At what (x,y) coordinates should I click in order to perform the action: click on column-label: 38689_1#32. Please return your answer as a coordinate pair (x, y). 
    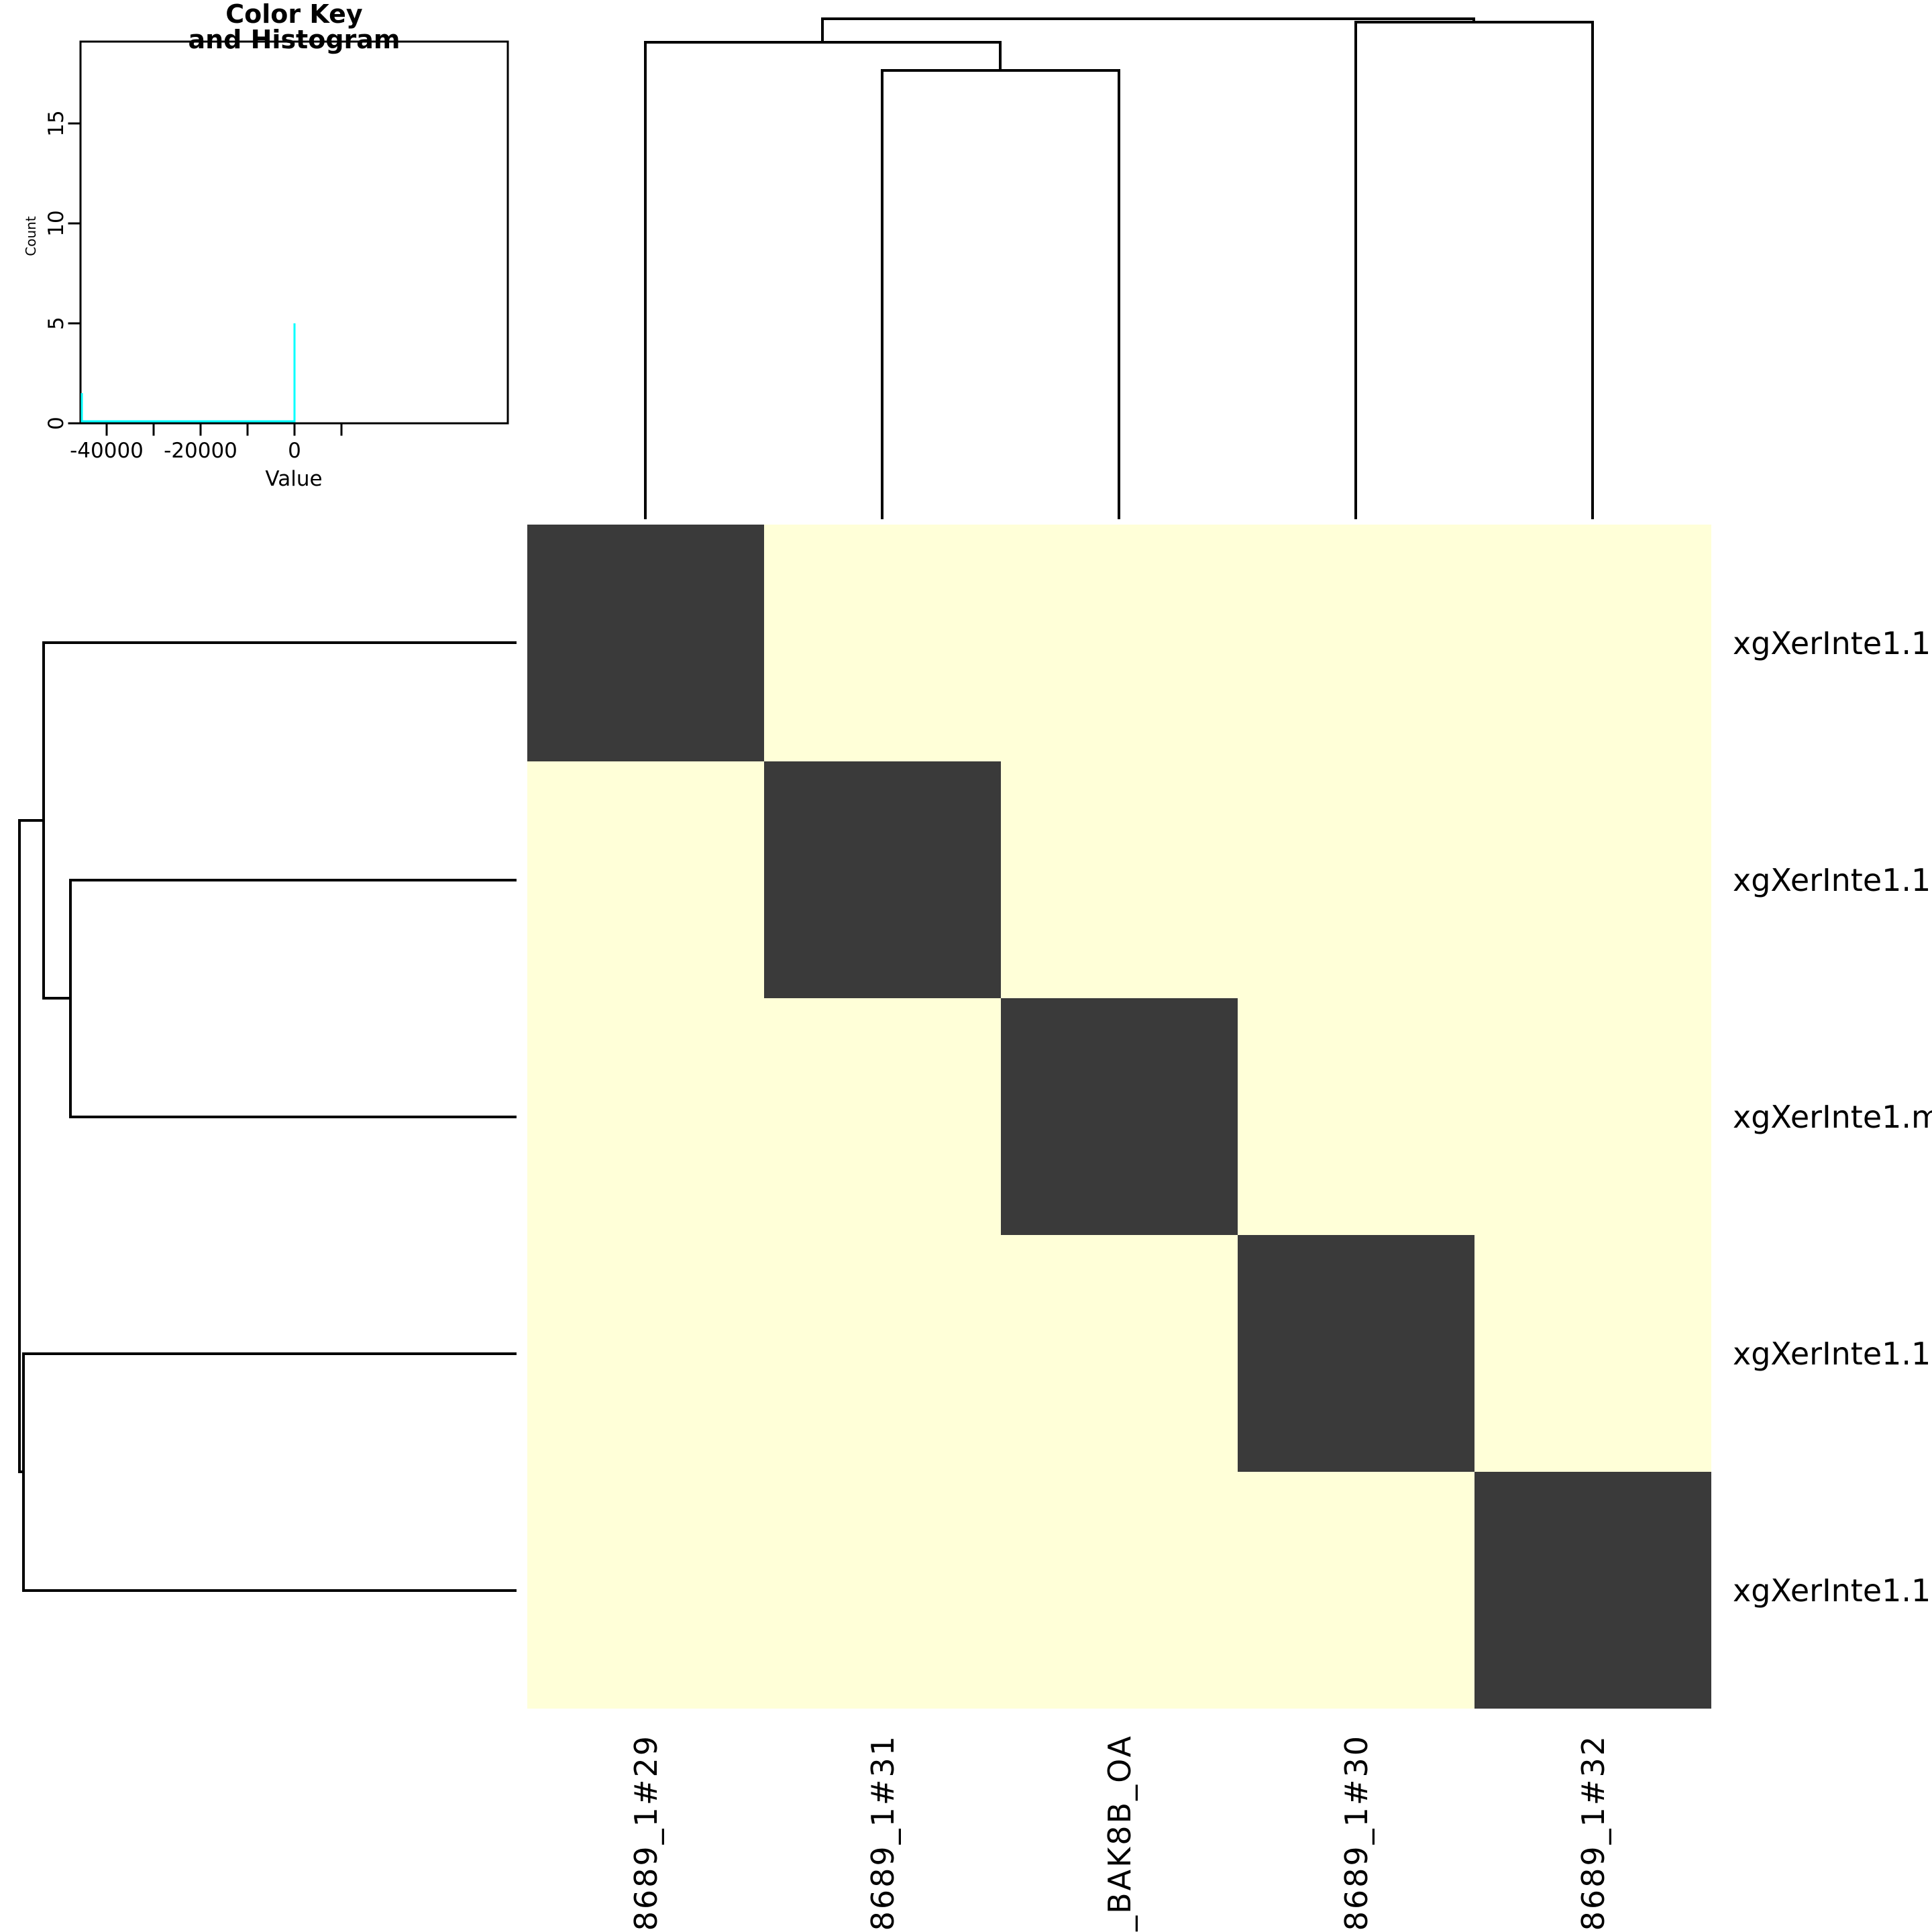
    Looking at the image, I should click on (1592, 1833).